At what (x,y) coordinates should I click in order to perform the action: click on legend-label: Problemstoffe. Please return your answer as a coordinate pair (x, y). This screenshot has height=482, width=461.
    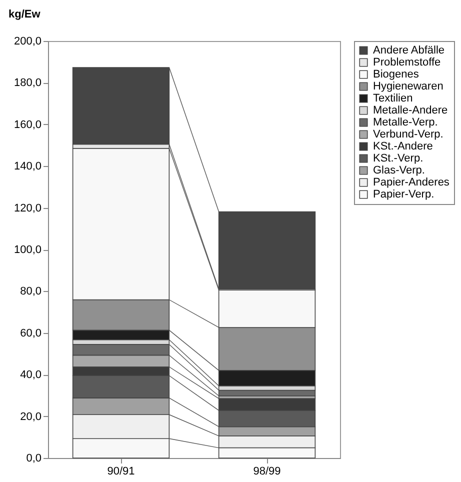
    Looking at the image, I should click on (407, 62).